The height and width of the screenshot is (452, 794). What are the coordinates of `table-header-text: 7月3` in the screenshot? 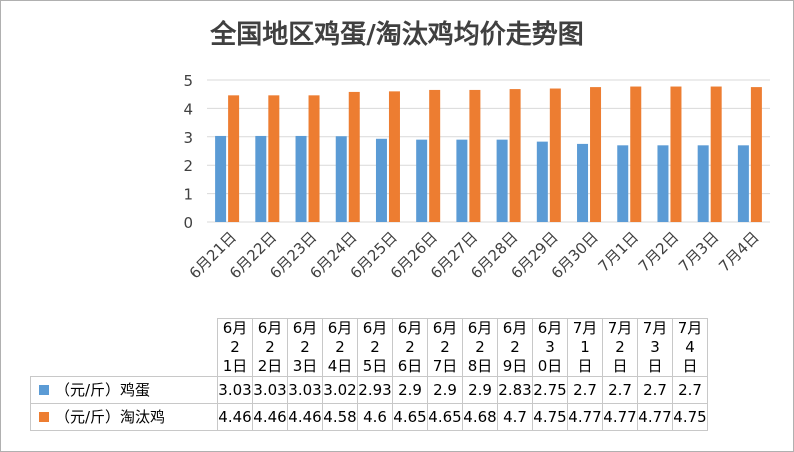 It's located at (655, 337).